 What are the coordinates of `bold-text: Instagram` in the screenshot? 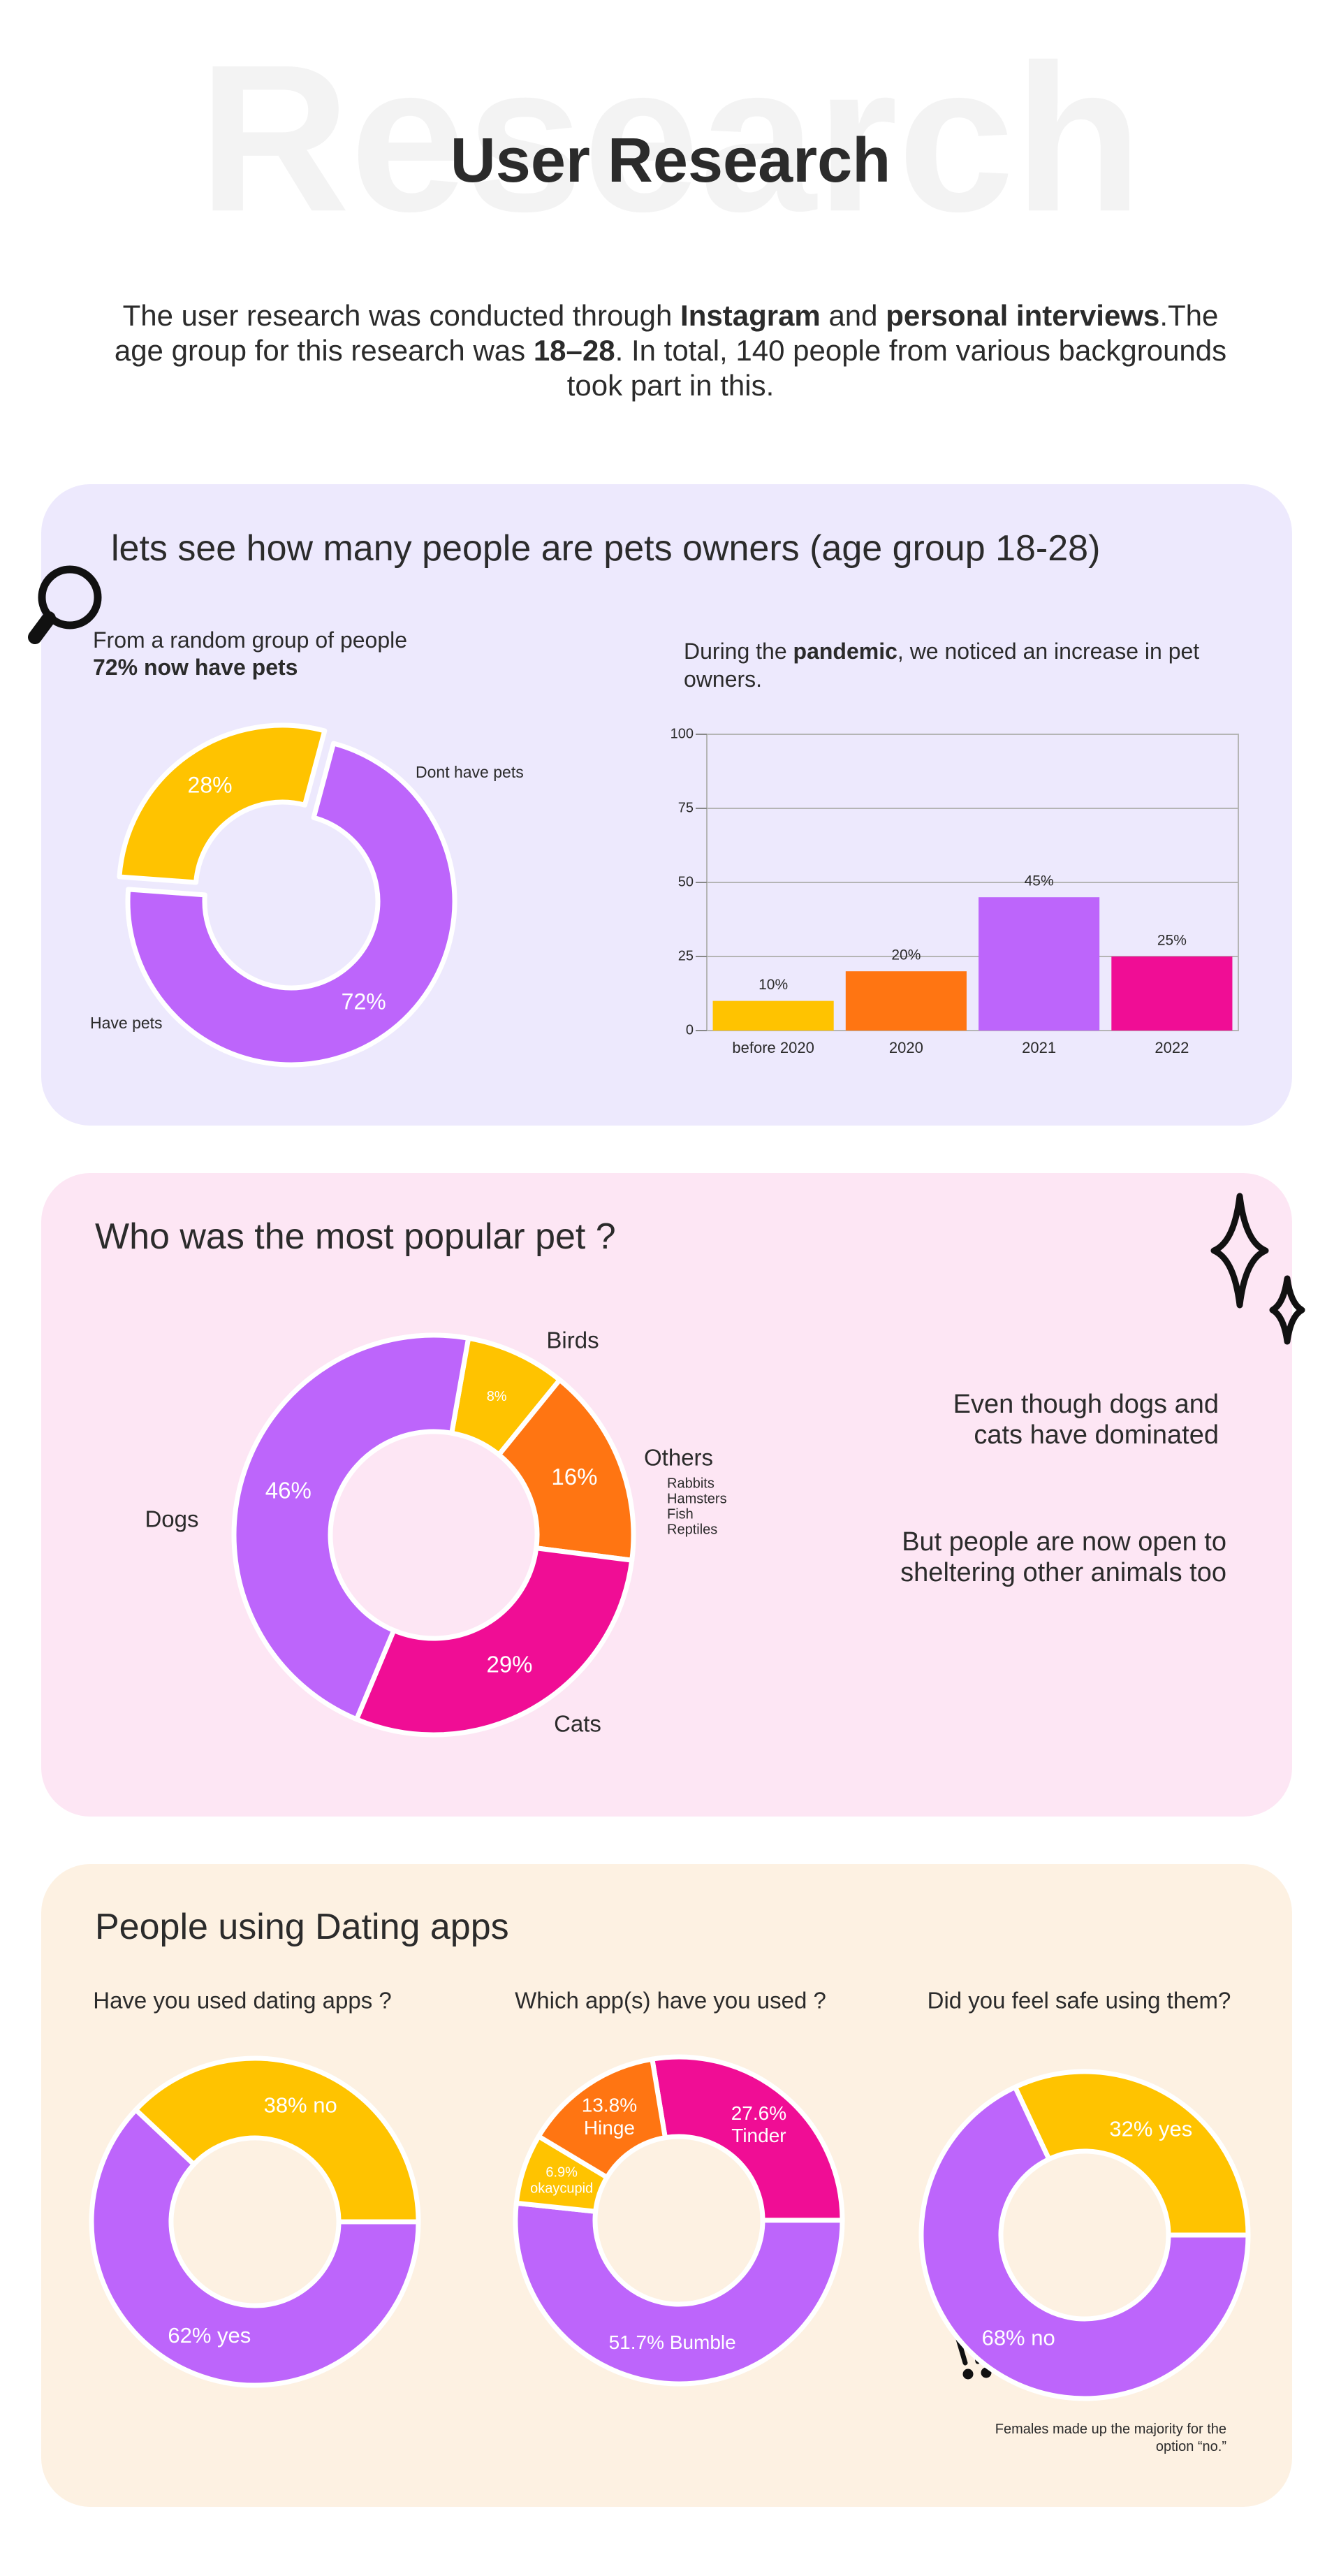 It's located at (751, 315).